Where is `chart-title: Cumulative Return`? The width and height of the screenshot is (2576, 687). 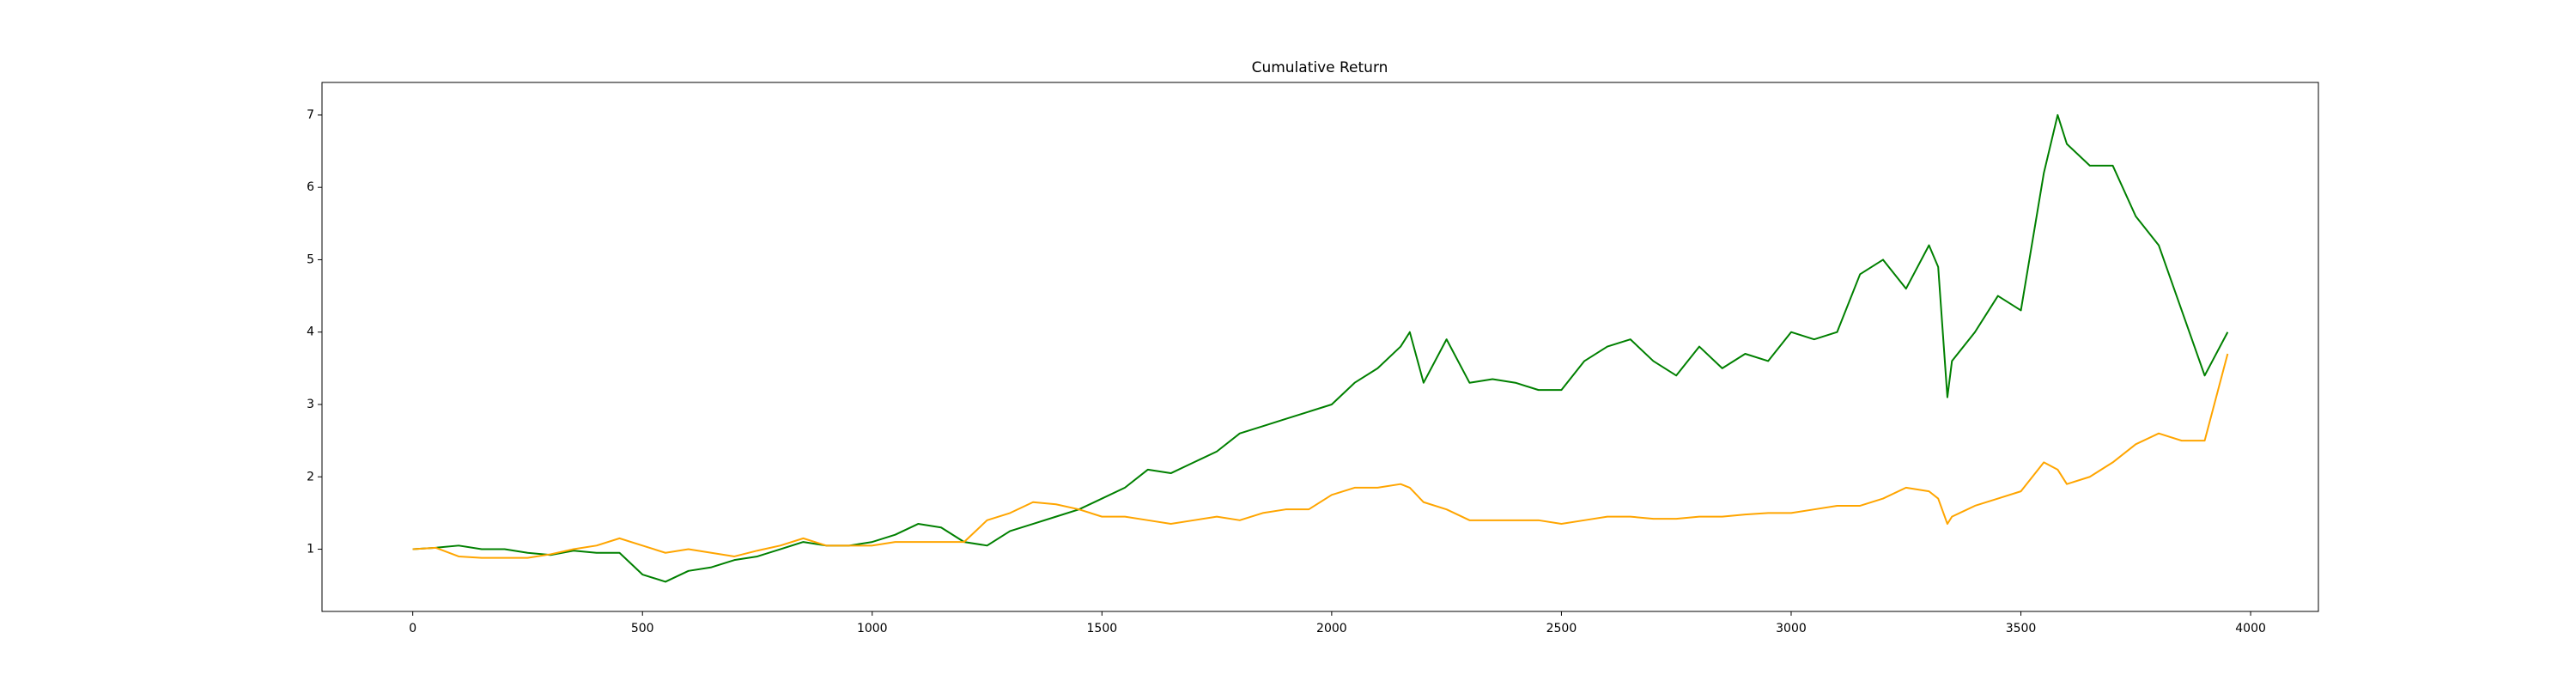
chart-title: Cumulative Return is located at coordinates (1320, 67).